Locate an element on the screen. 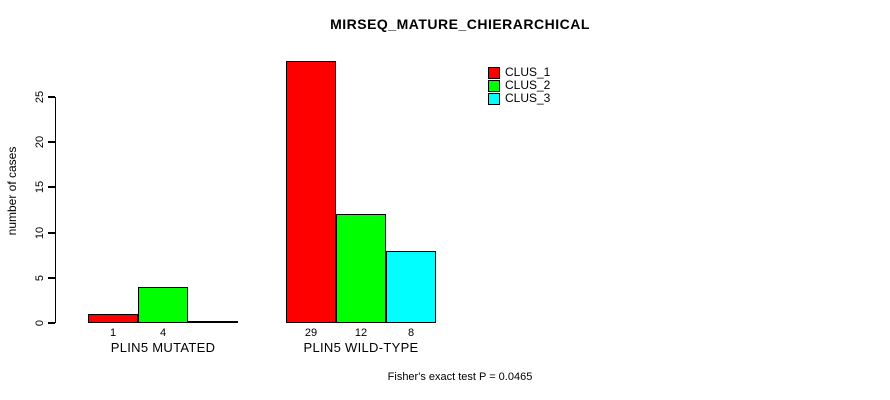 The height and width of the screenshot is (400, 890). fisher-test-annotation: Fisher's exact test P = 0.0465 is located at coordinates (460, 377).